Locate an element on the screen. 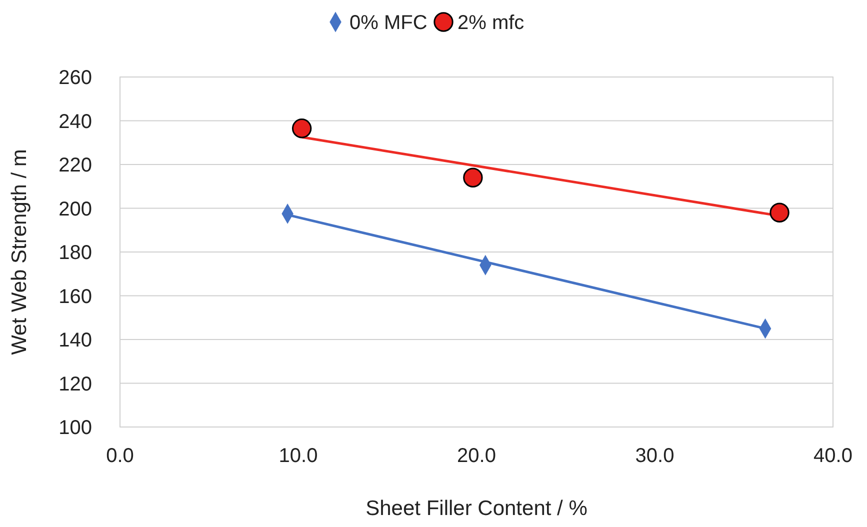 This screenshot has width=867, height=527. x-tick-label: 10.0 is located at coordinates (298, 456).